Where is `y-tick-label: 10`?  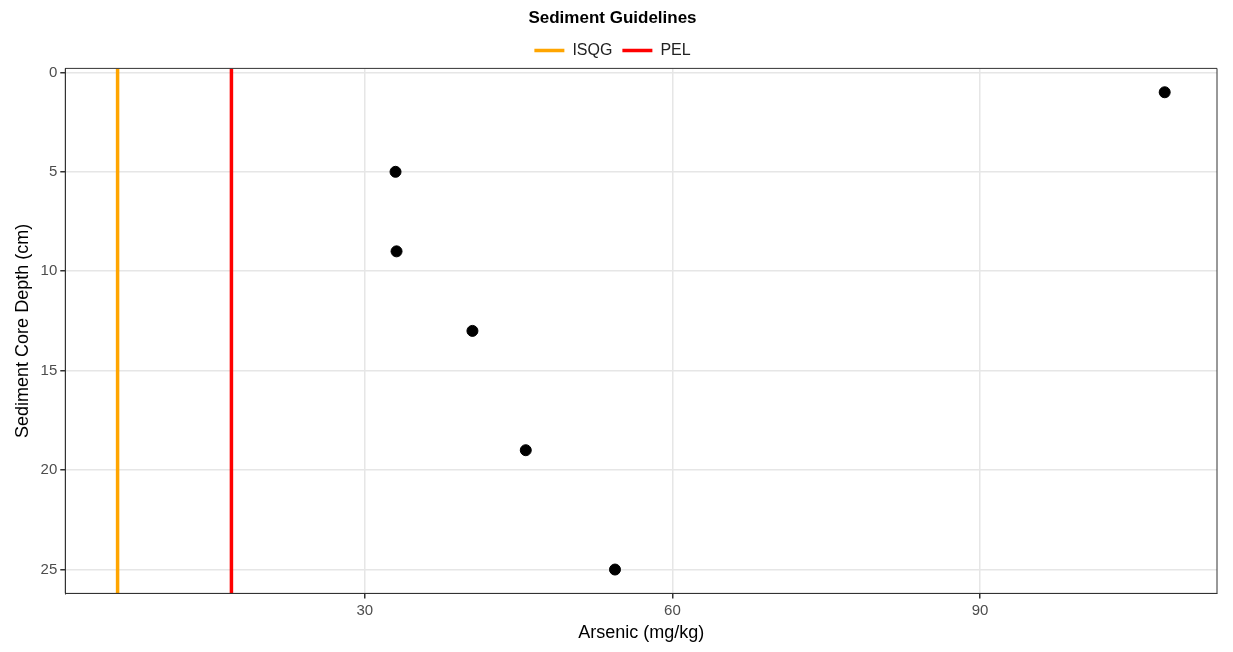
y-tick-label: 10 is located at coordinates (49, 270).